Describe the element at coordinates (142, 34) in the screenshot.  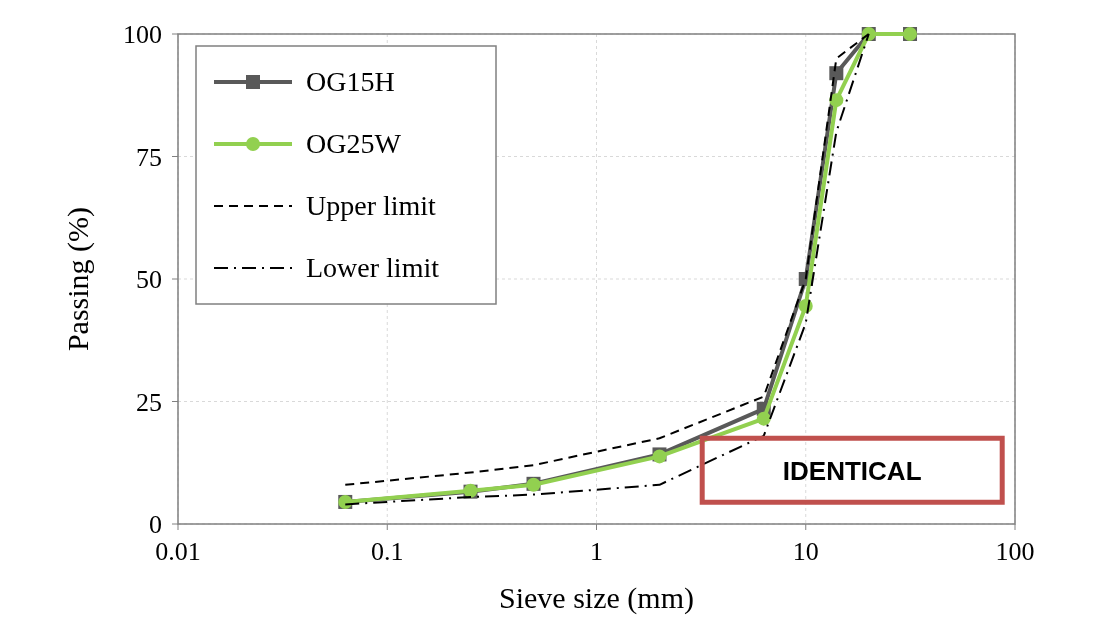
I see `y-tick-label: 100` at that location.